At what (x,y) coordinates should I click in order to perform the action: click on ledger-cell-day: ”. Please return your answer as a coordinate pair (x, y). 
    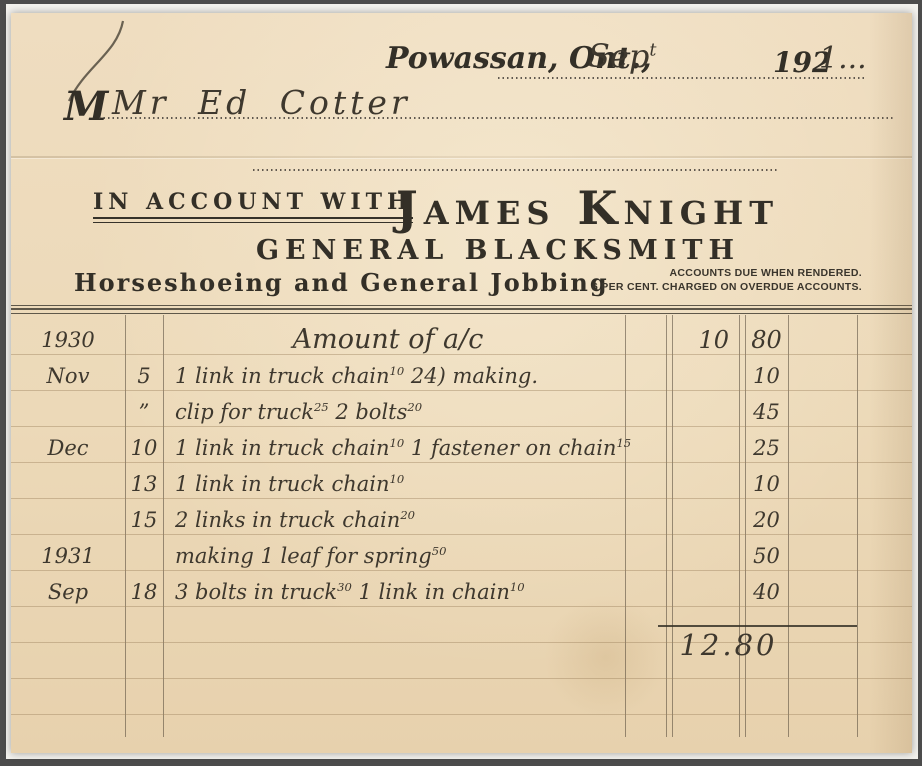
    Looking at the image, I should click on (144, 412).